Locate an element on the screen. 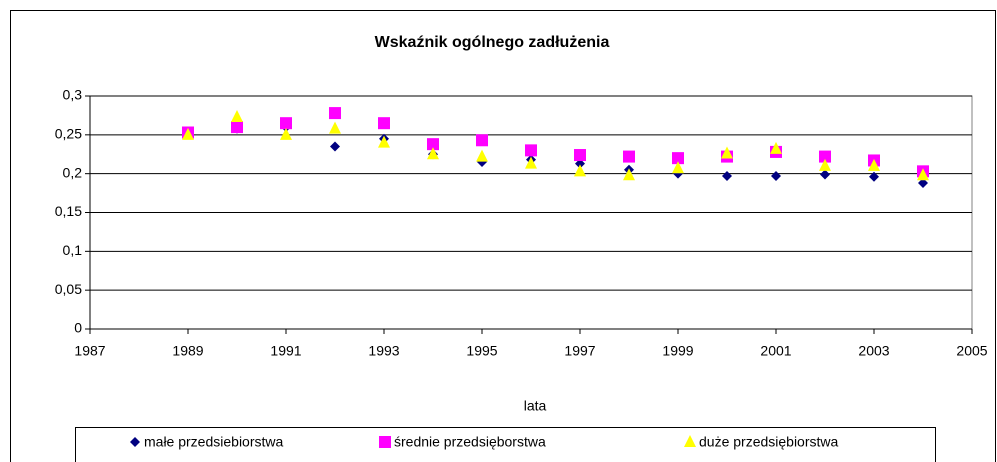 The width and height of the screenshot is (997, 462). y-tick-label: 0,1 is located at coordinates (73, 250).